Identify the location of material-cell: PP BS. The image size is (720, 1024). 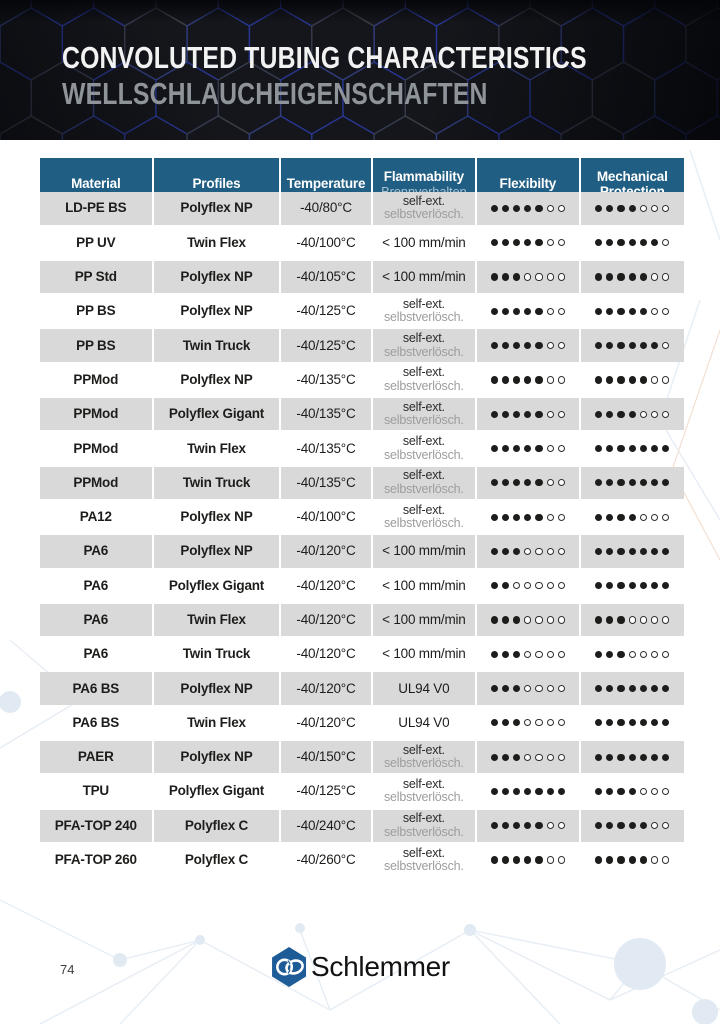
(96, 345).